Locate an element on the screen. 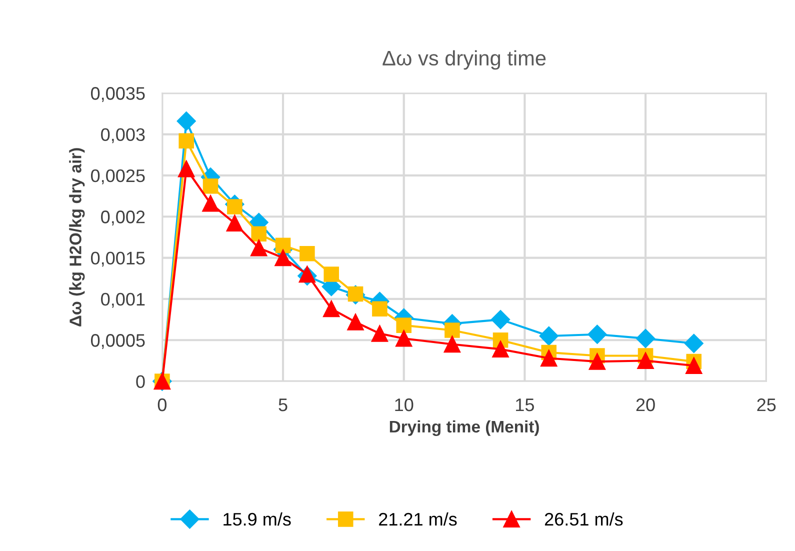 The width and height of the screenshot is (795, 551). x-tick-label: 20 is located at coordinates (645, 405).